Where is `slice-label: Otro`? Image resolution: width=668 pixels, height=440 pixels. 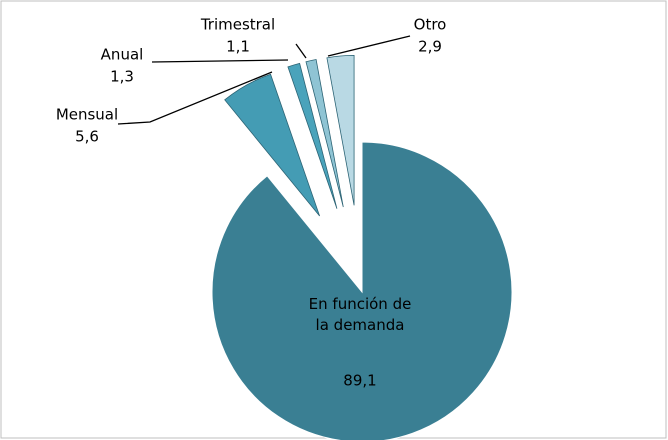 slice-label: Otro is located at coordinates (430, 25).